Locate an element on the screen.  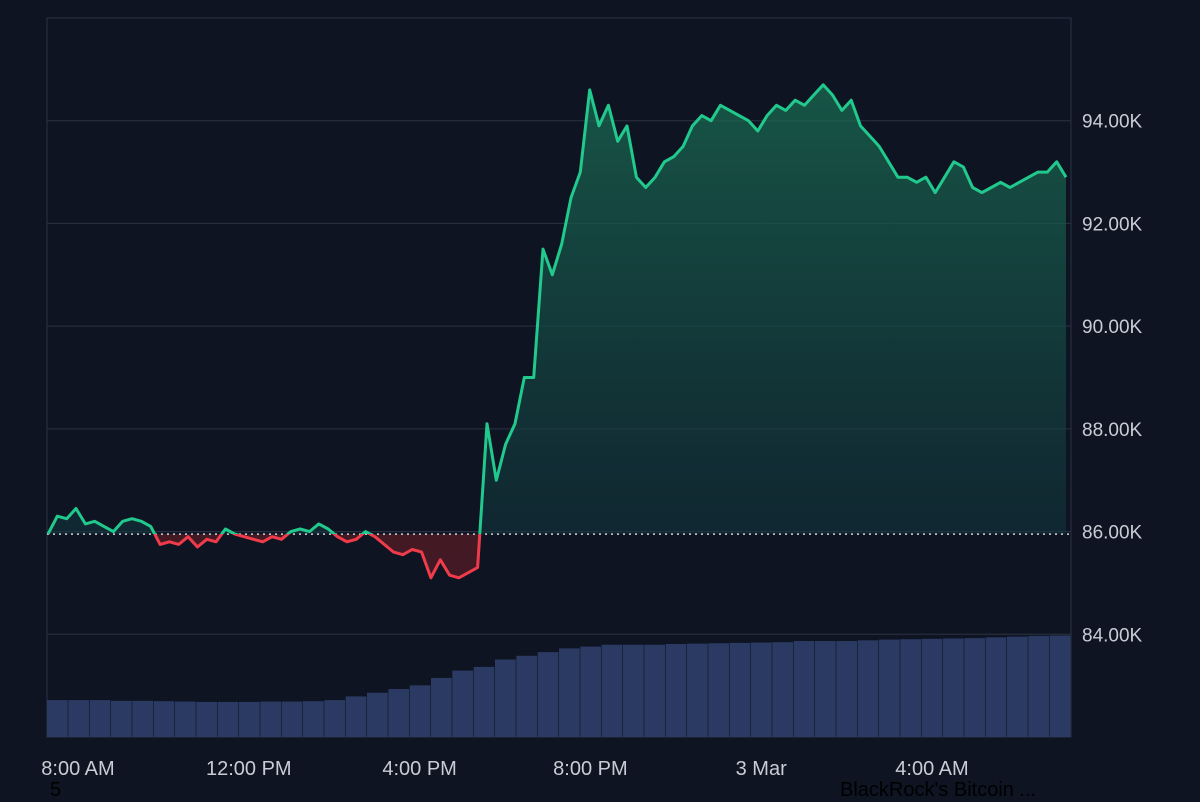
y-axis-labels: 84.00K 86.00K 88.00K 90.00K 92.00K 94.00K is located at coordinates (1112, 379).